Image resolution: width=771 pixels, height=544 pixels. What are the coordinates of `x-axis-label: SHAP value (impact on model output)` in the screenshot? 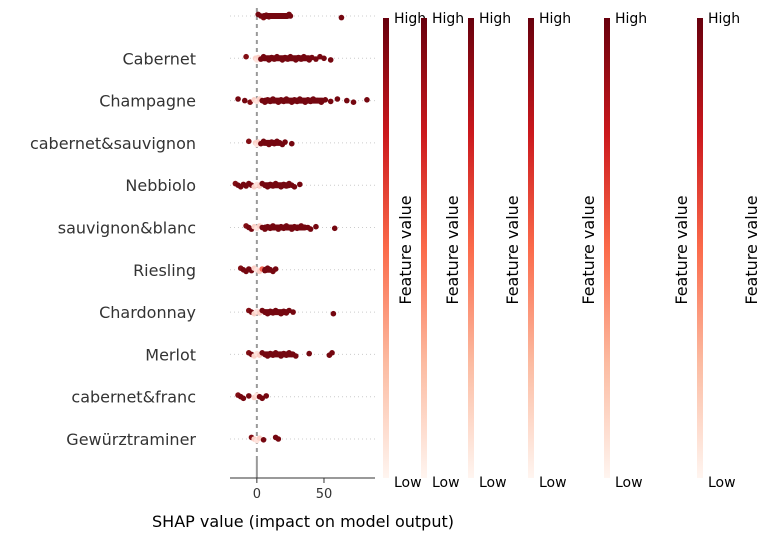 It's located at (303, 521).